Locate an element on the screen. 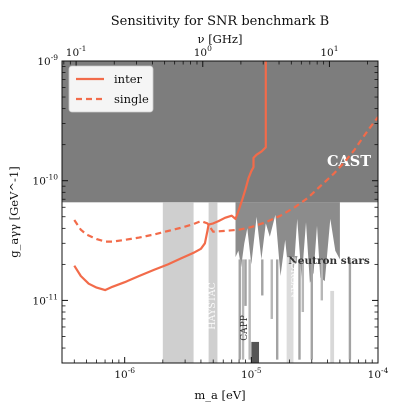 The image size is (407, 407). region-haystac is located at coordinates (213, 282).